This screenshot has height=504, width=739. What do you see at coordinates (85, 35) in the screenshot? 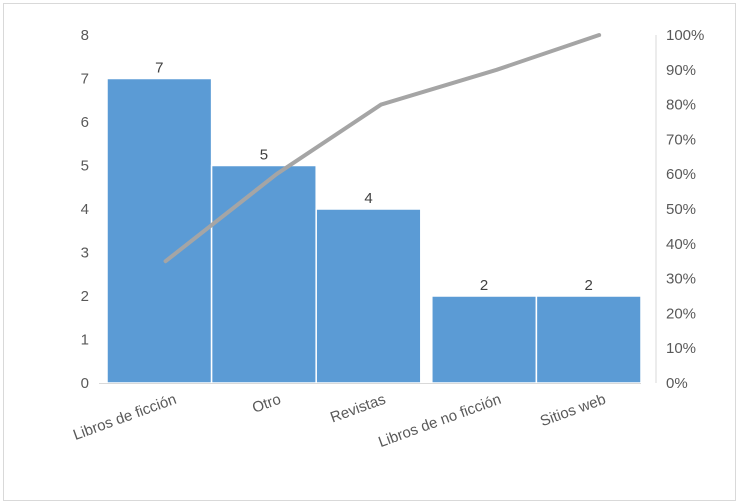
I see `left-tick-label: 8` at bounding box center [85, 35].